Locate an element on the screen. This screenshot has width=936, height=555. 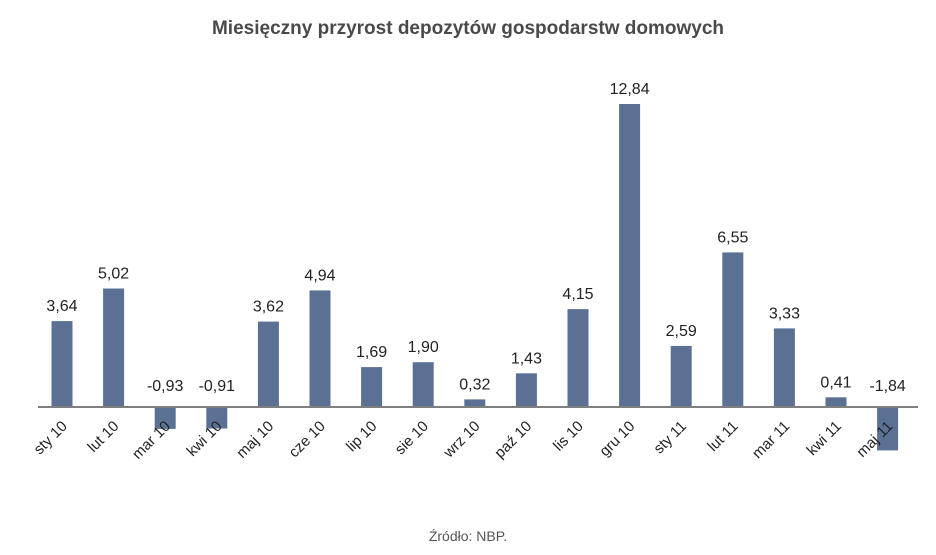
category-label-6: lip 10 is located at coordinates (361, 436).